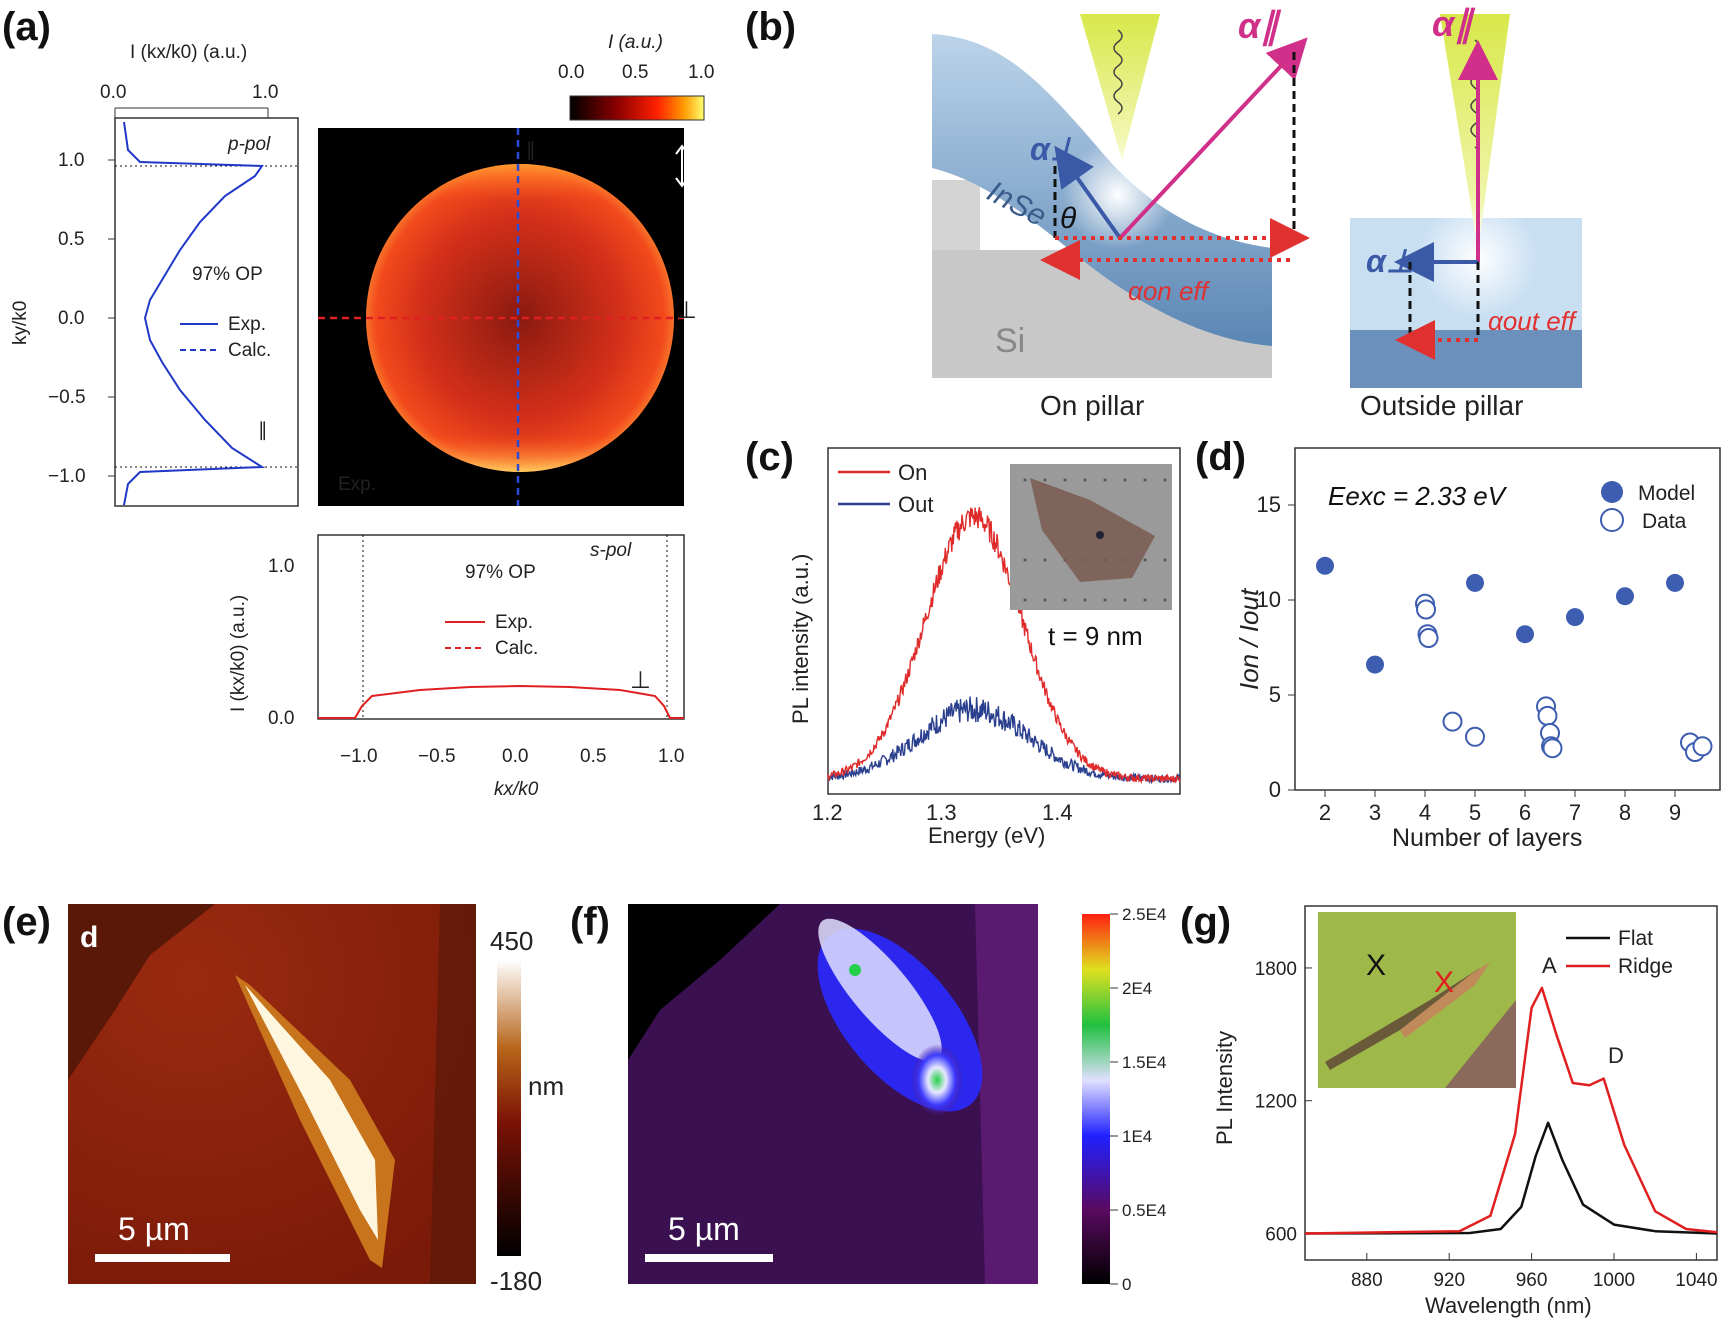 This screenshot has width=1725, height=1325. Describe the element at coordinates (511, 941) in the screenshot. I see `e-cb-max: 450` at that location.